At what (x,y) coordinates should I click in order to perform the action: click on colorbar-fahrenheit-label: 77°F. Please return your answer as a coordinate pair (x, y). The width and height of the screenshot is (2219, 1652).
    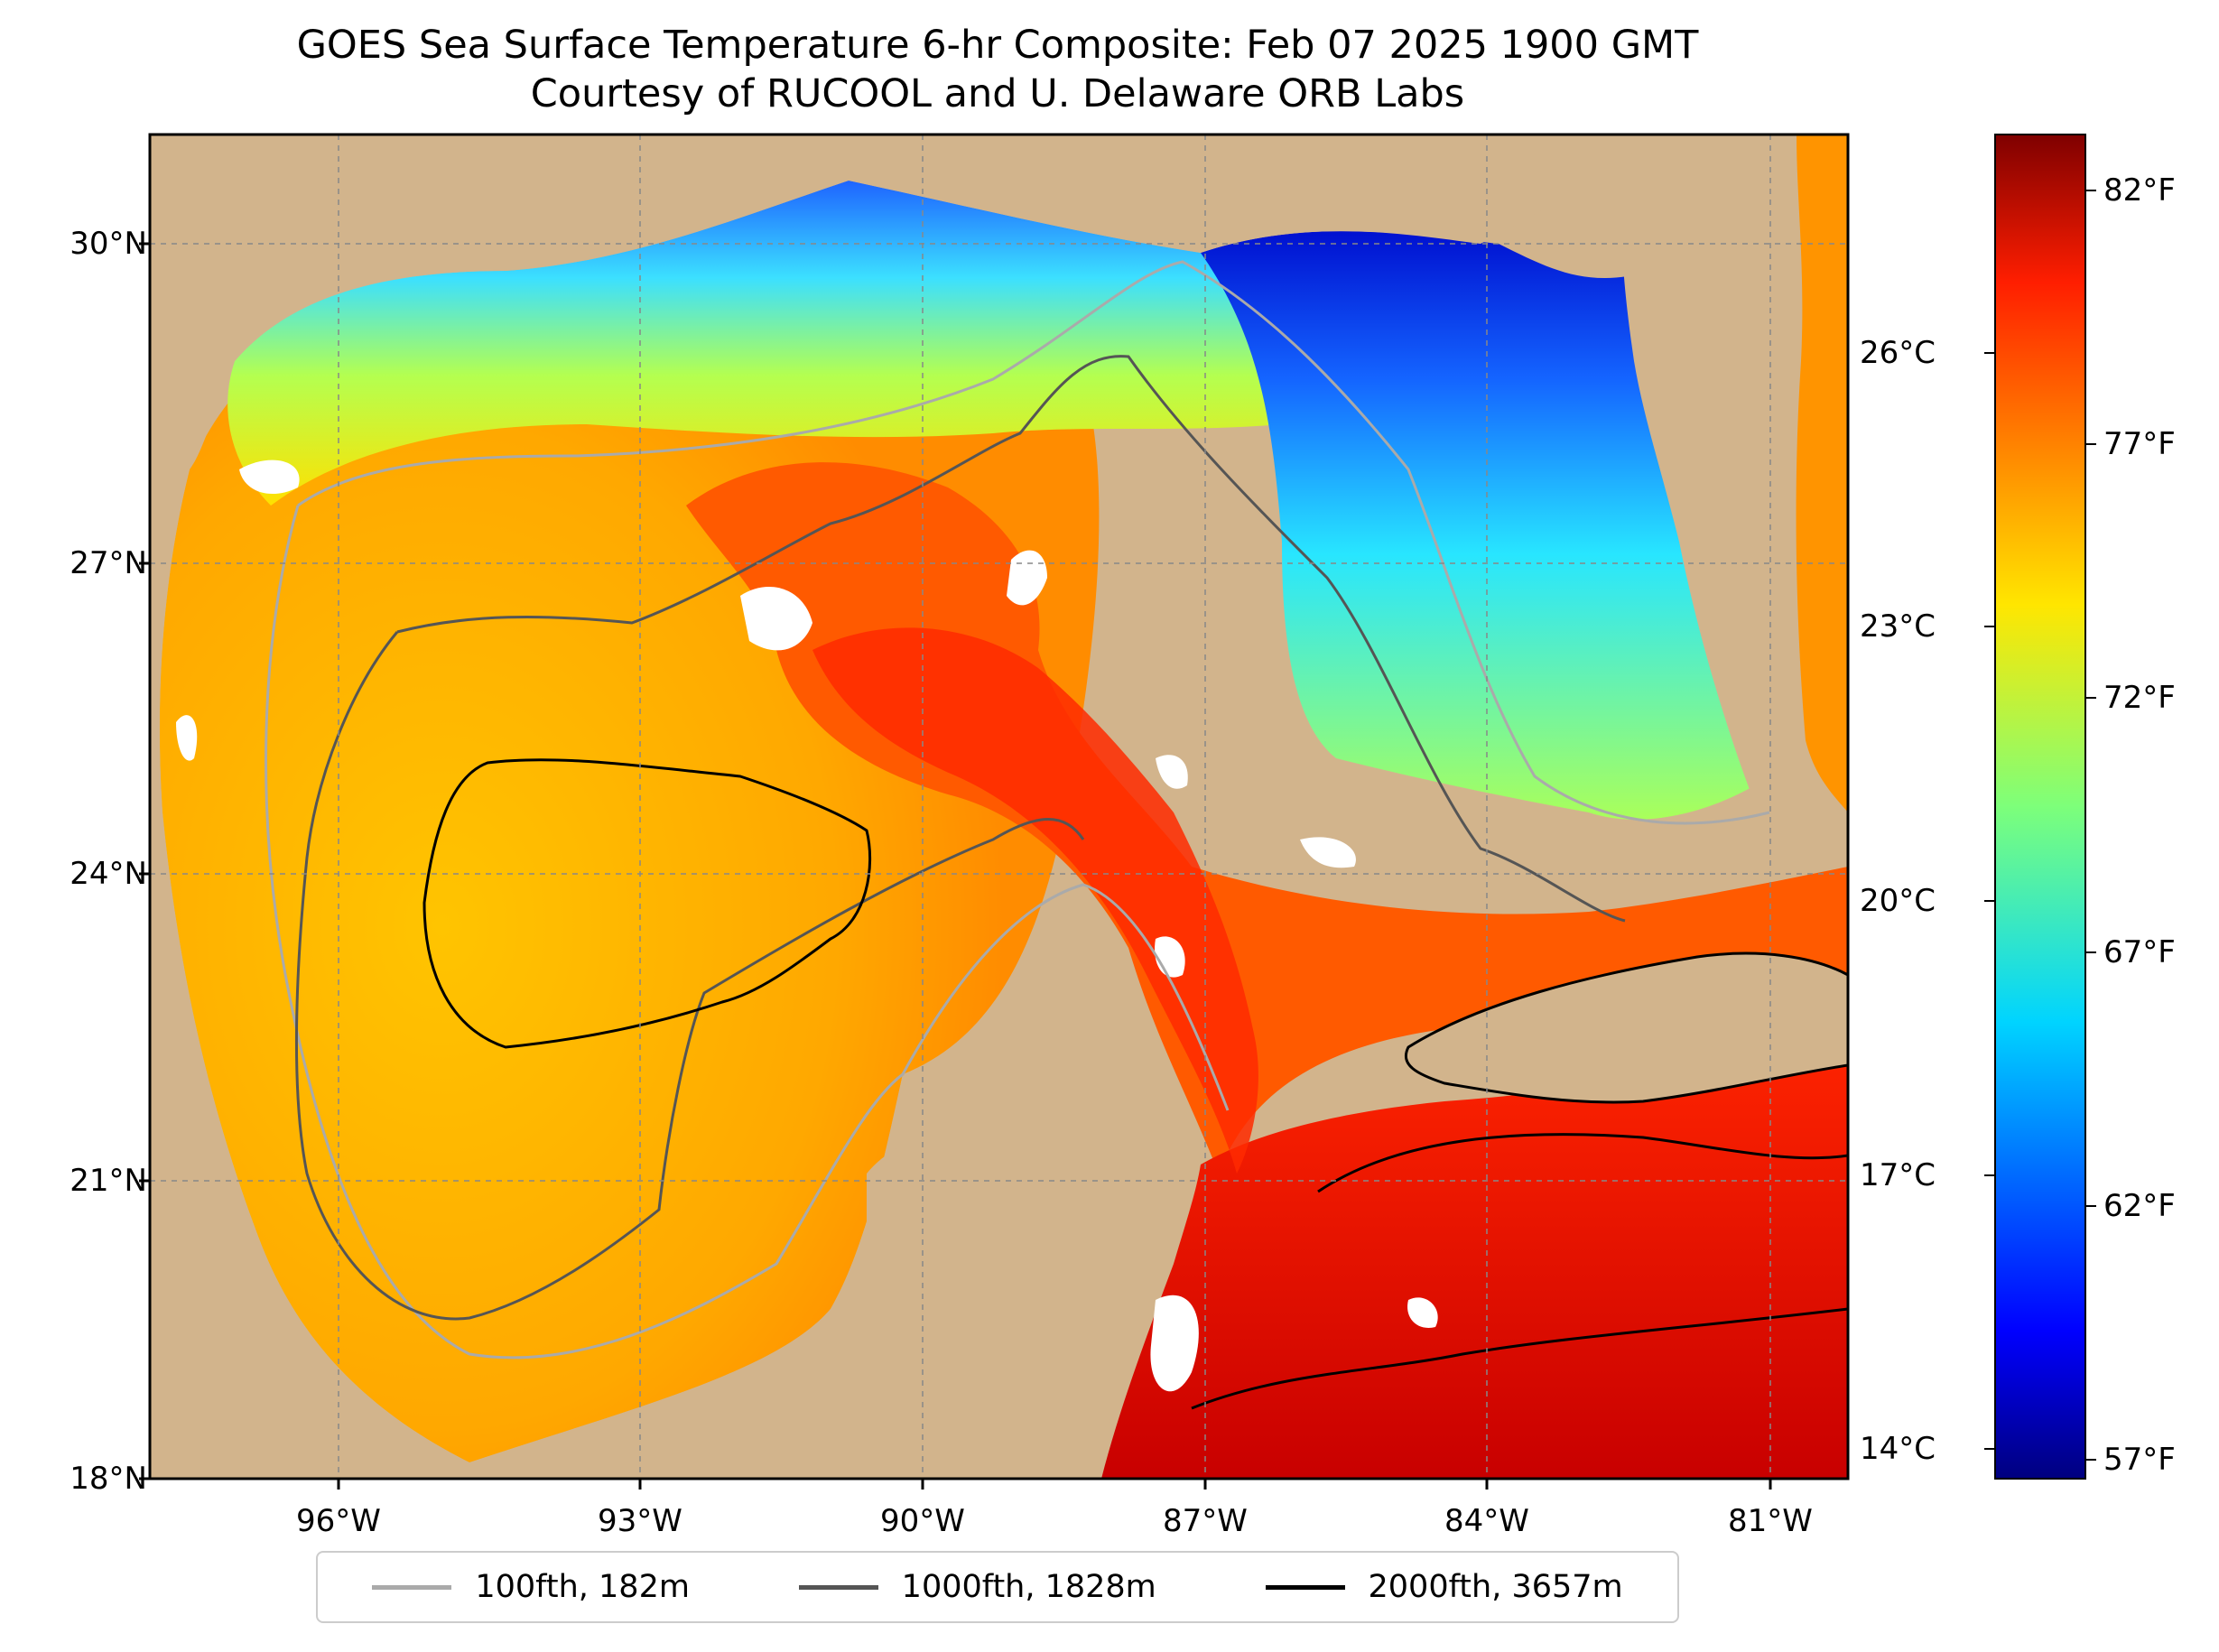
    Looking at the image, I should click on (2139, 444).